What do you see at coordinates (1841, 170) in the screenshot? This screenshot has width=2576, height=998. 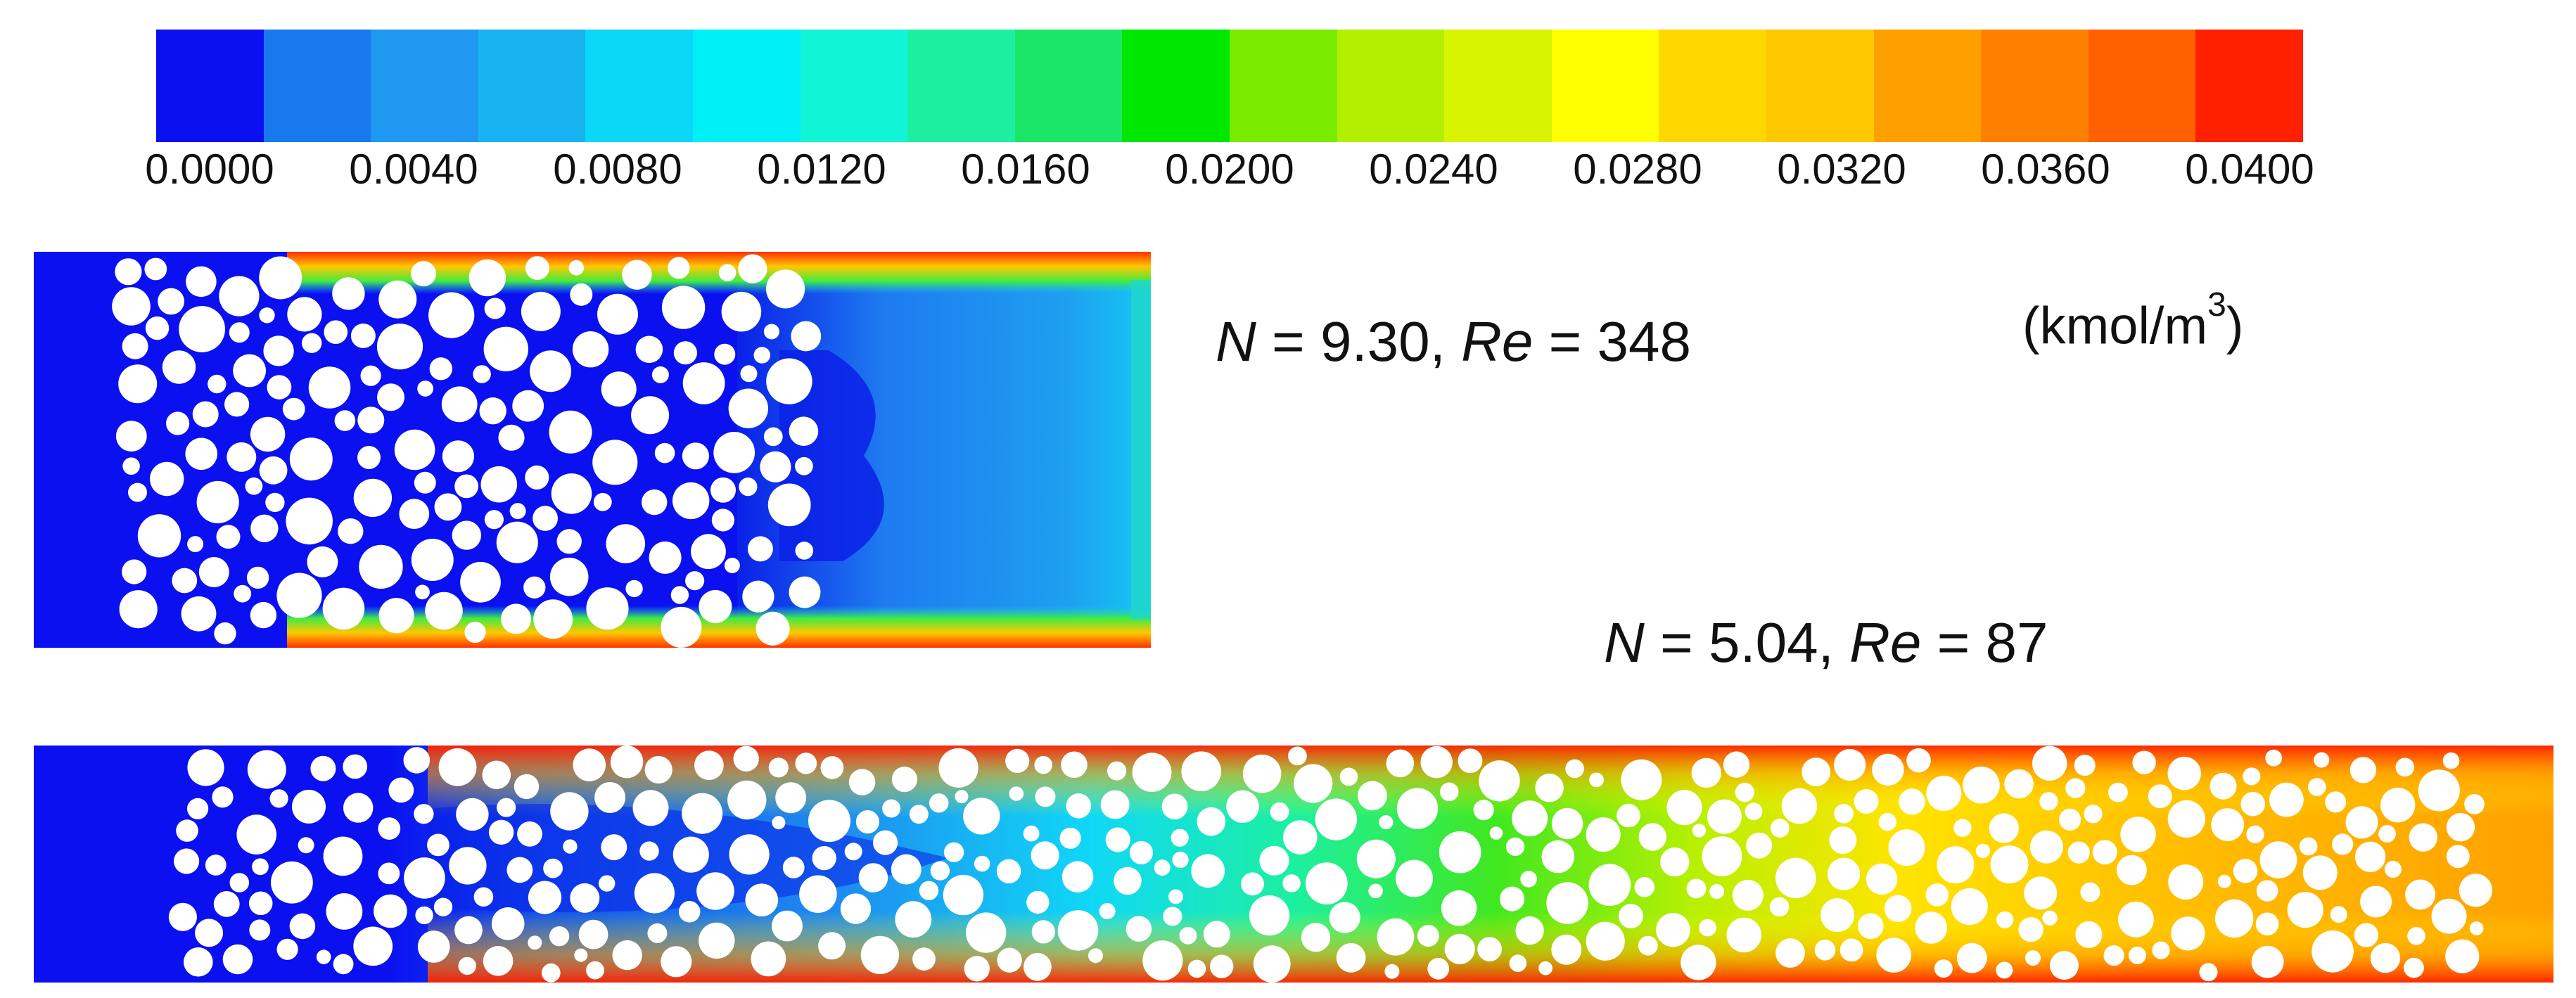 I see `colorbar-tick-label: 0.0320` at bounding box center [1841, 170].